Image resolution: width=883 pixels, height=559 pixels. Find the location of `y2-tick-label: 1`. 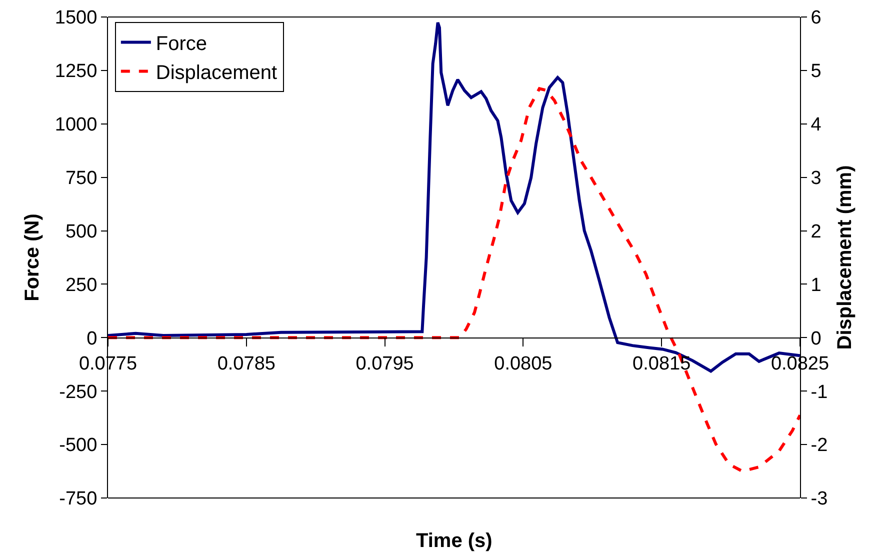

y2-tick-label: 1 is located at coordinates (816, 285).